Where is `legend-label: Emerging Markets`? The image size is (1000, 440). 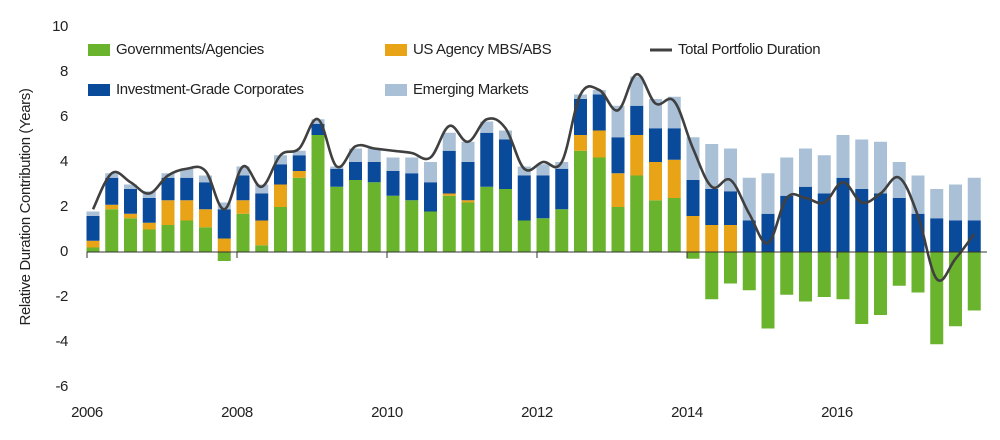 legend-label: Emerging Markets is located at coordinates (470, 89).